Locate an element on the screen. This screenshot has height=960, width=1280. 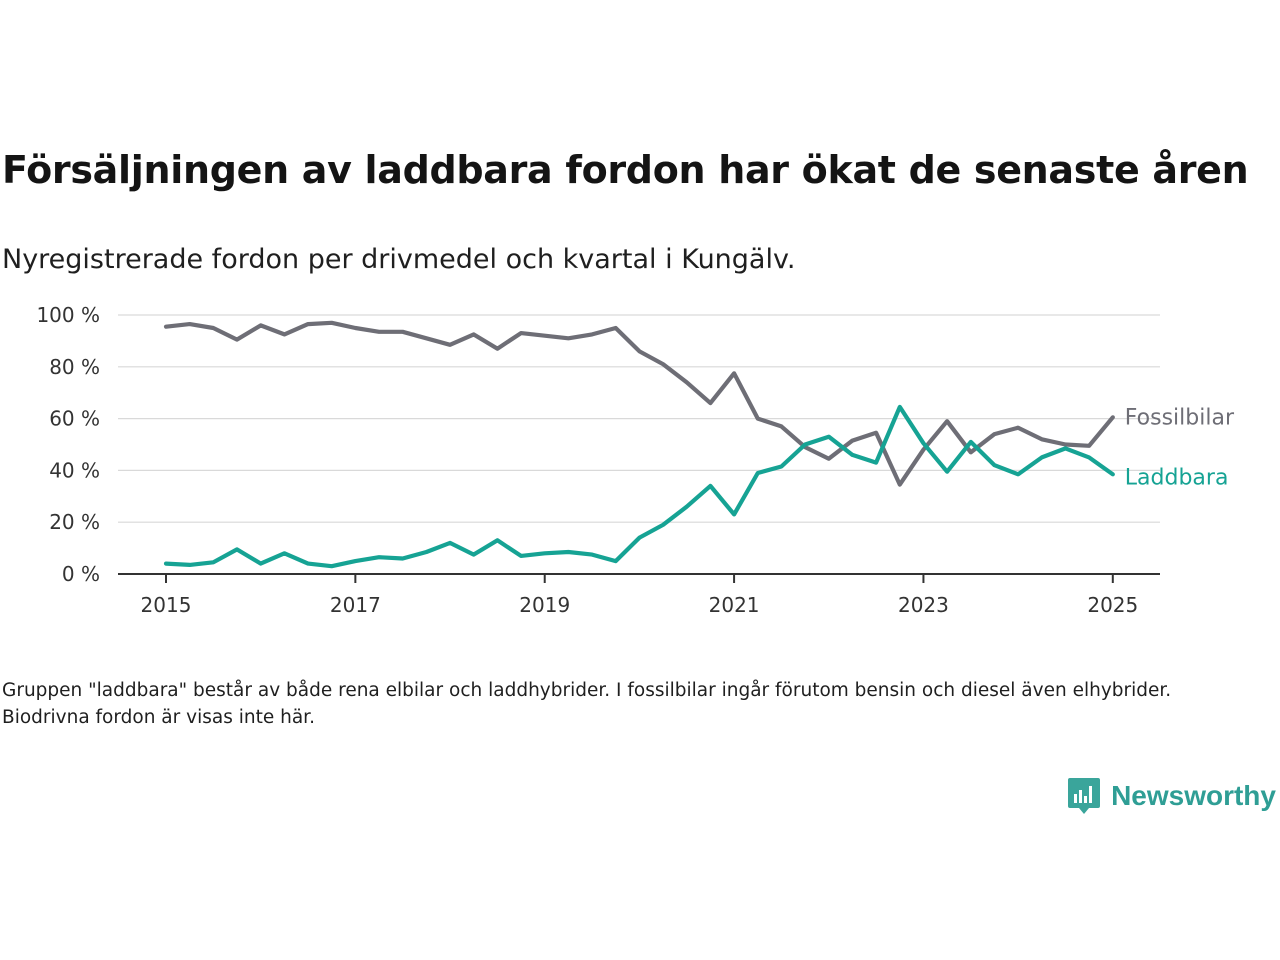
x-tick-label: 2017 is located at coordinates (355, 605).